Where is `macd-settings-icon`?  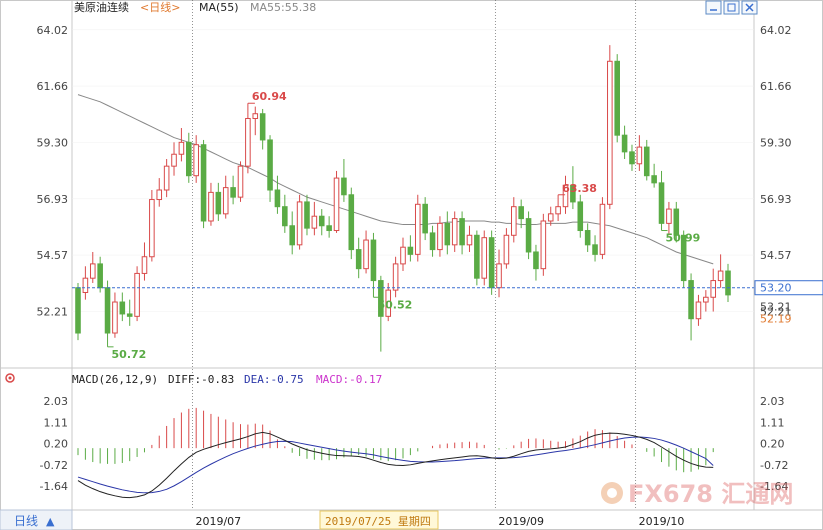 macd-settings-icon is located at coordinates (10, 378).